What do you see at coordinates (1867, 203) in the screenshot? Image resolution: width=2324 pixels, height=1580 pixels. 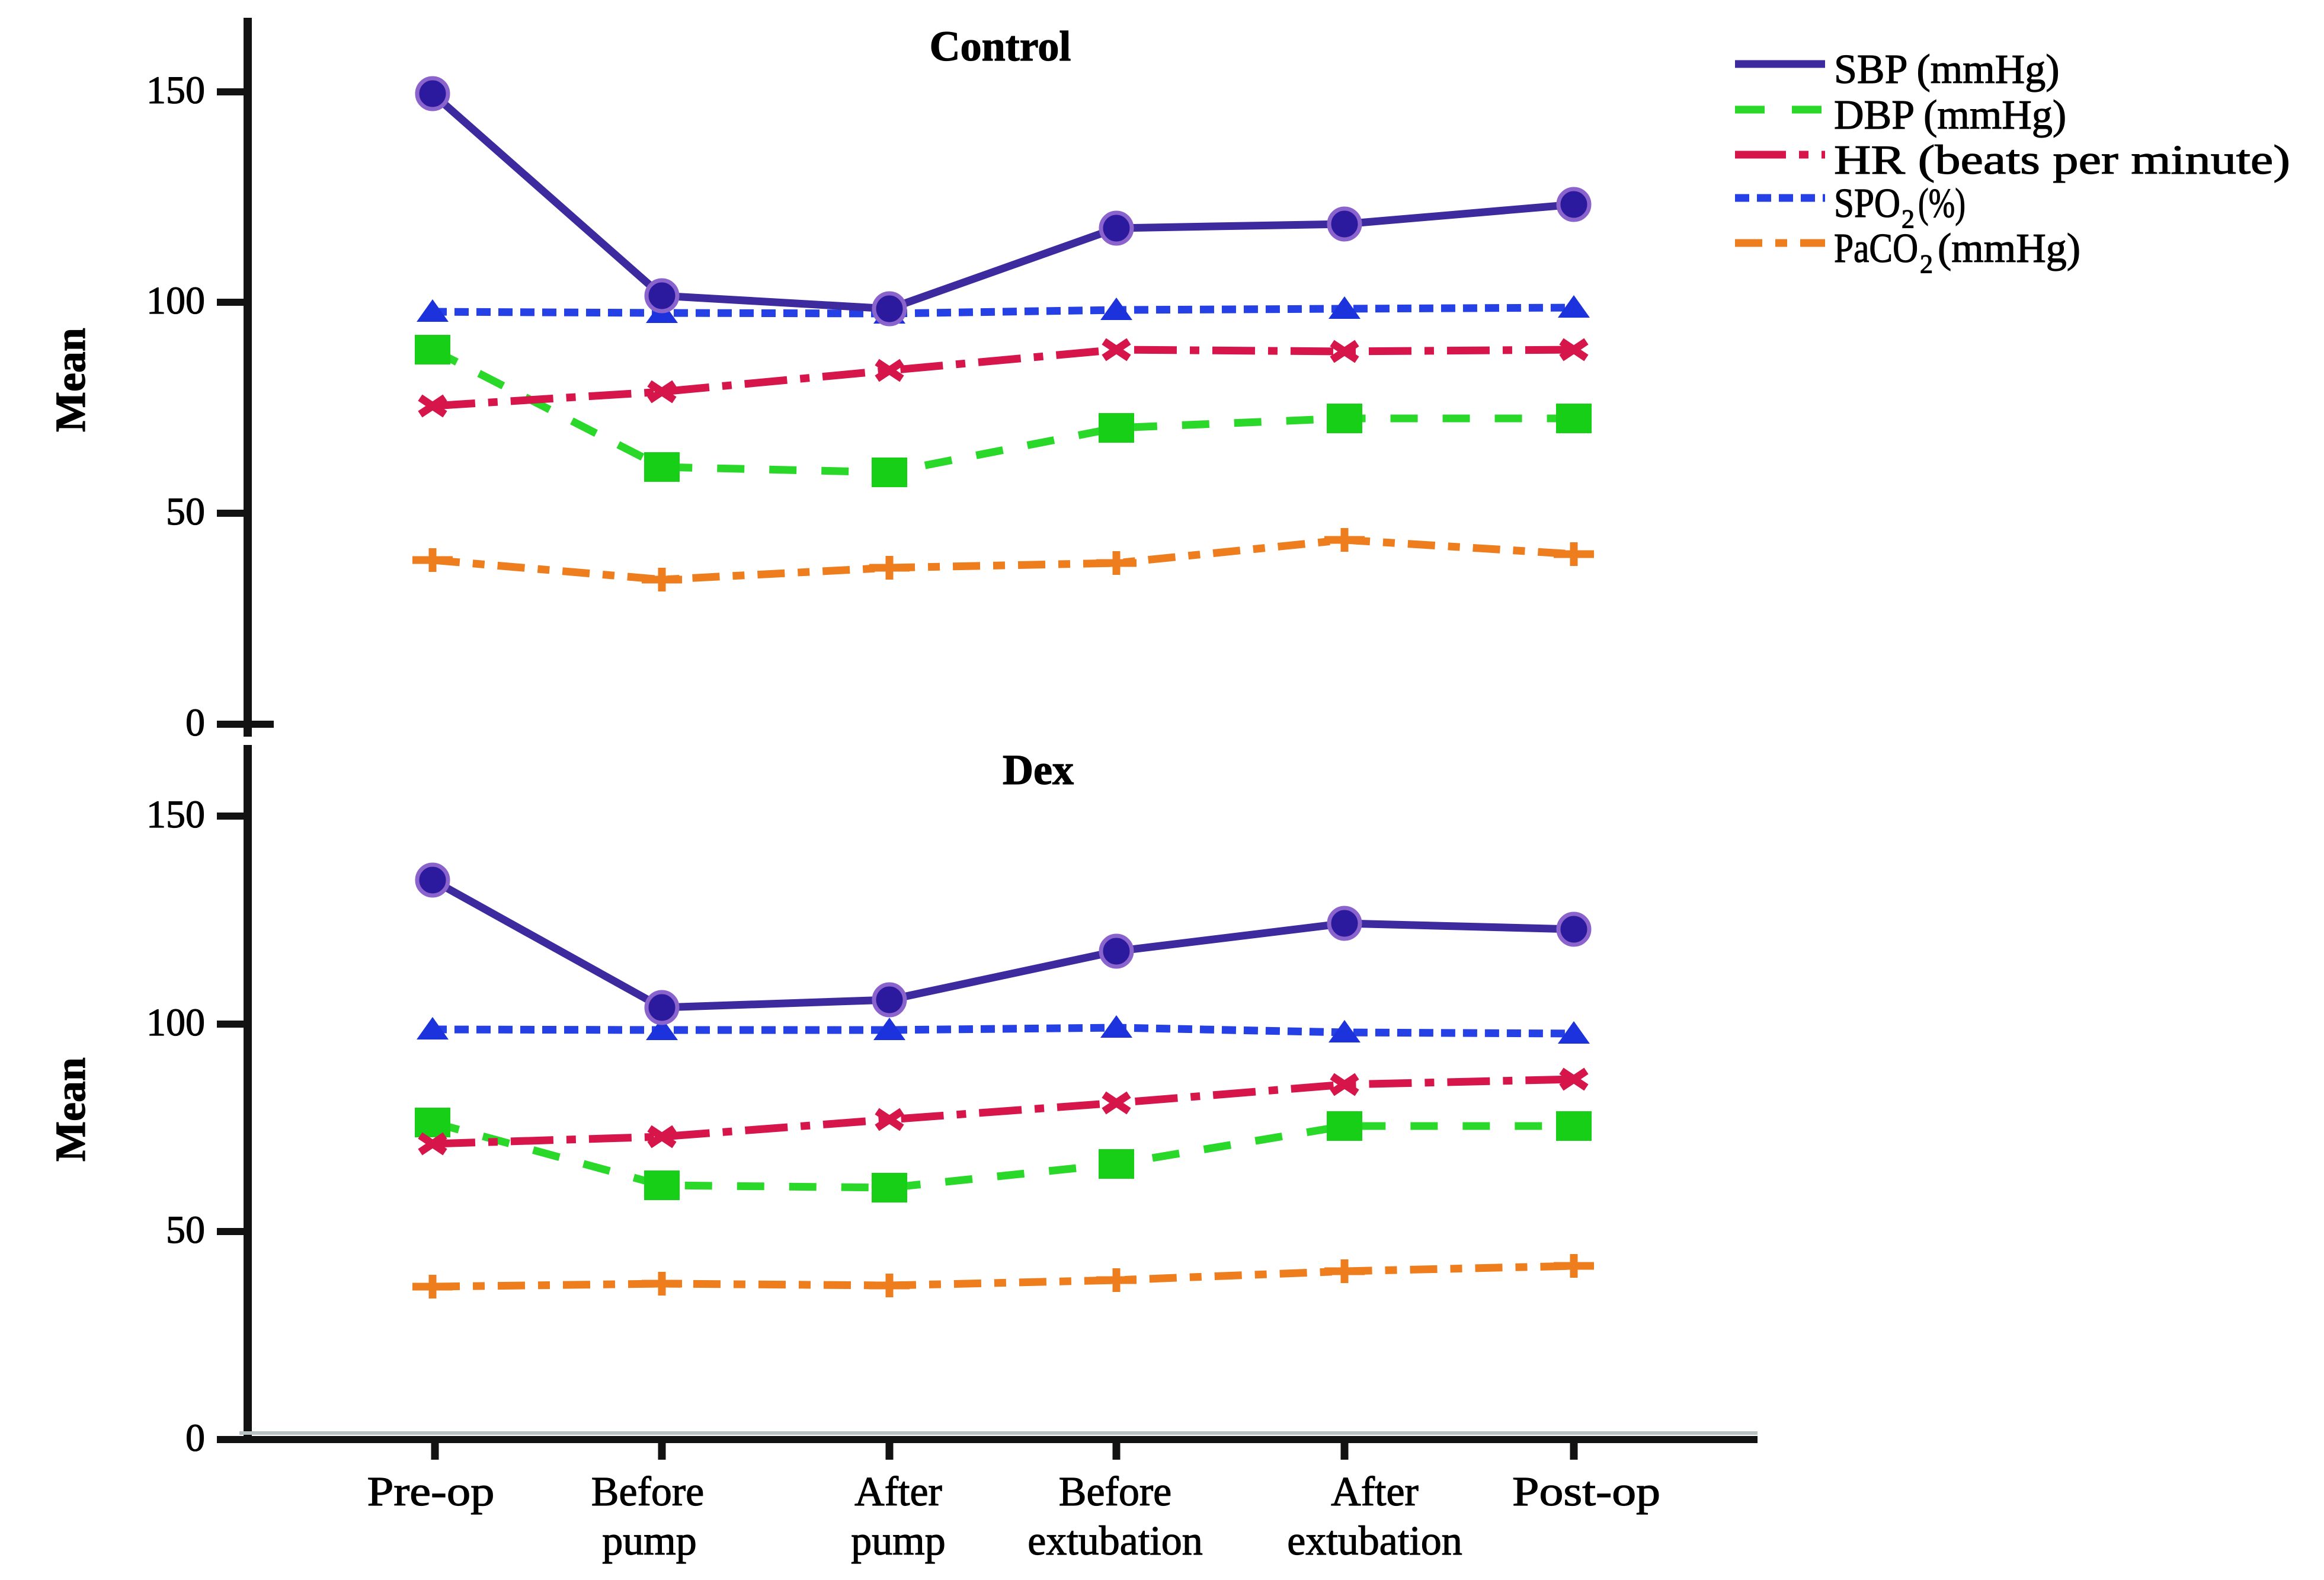 I see `svg-text: SPO` at bounding box center [1867, 203].